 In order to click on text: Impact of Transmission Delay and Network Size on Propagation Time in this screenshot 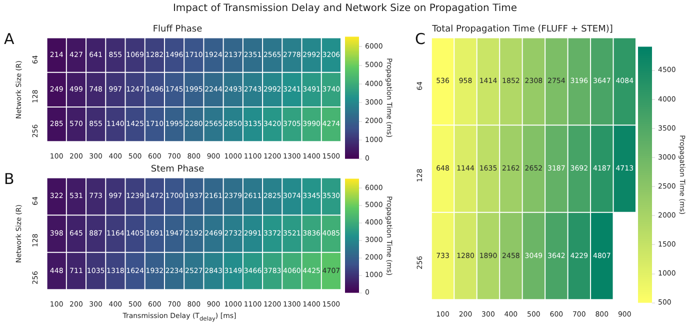, I will do `click(345, 8)`.